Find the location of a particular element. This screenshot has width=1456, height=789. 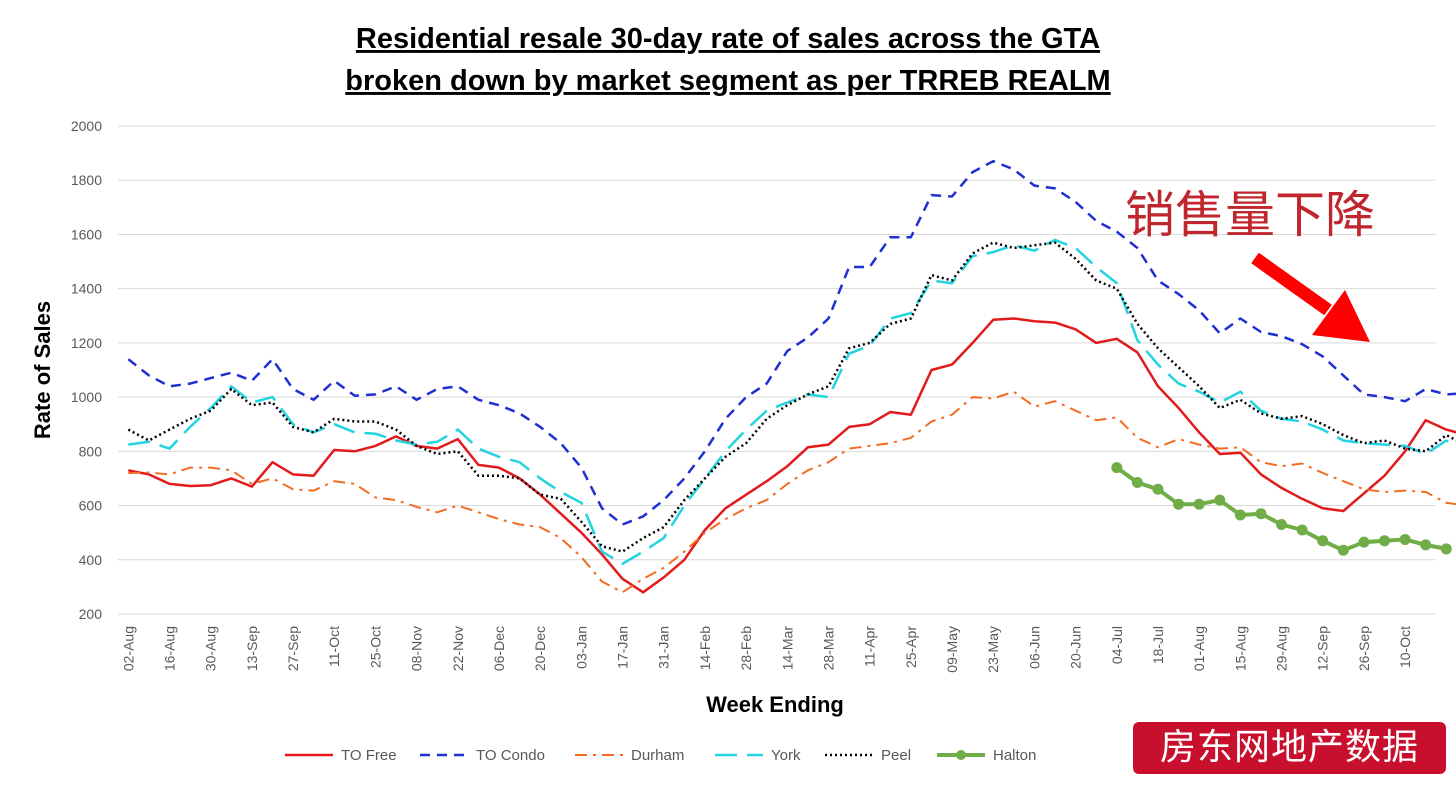

legend-label-to-condo: TO Condo is located at coordinates (510, 755).